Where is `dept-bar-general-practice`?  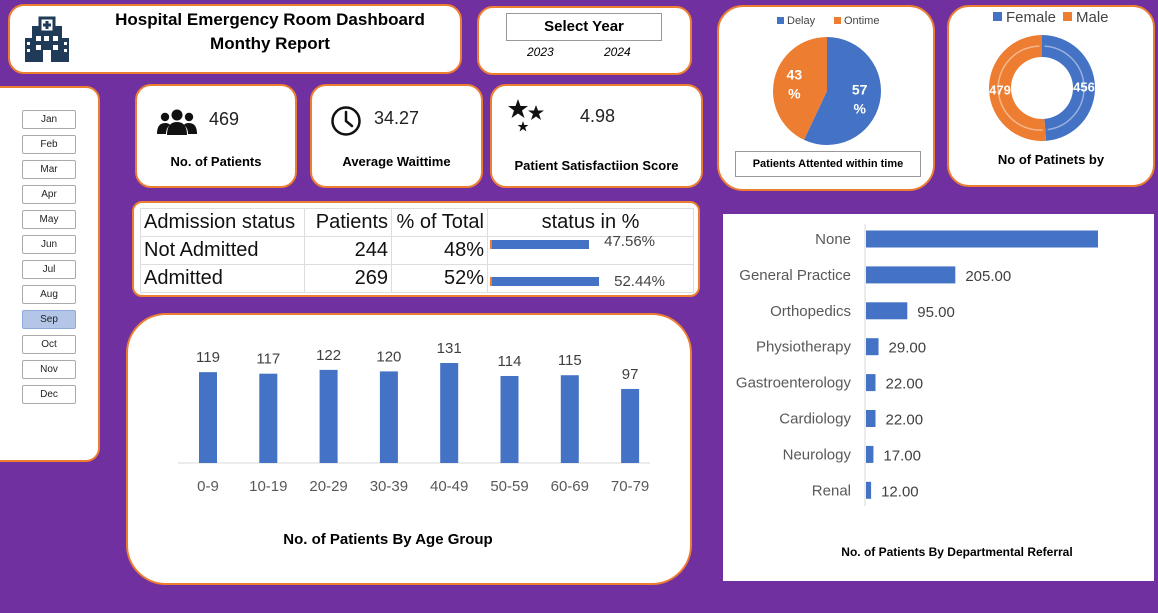
dept-bar-general-practice is located at coordinates (911, 275).